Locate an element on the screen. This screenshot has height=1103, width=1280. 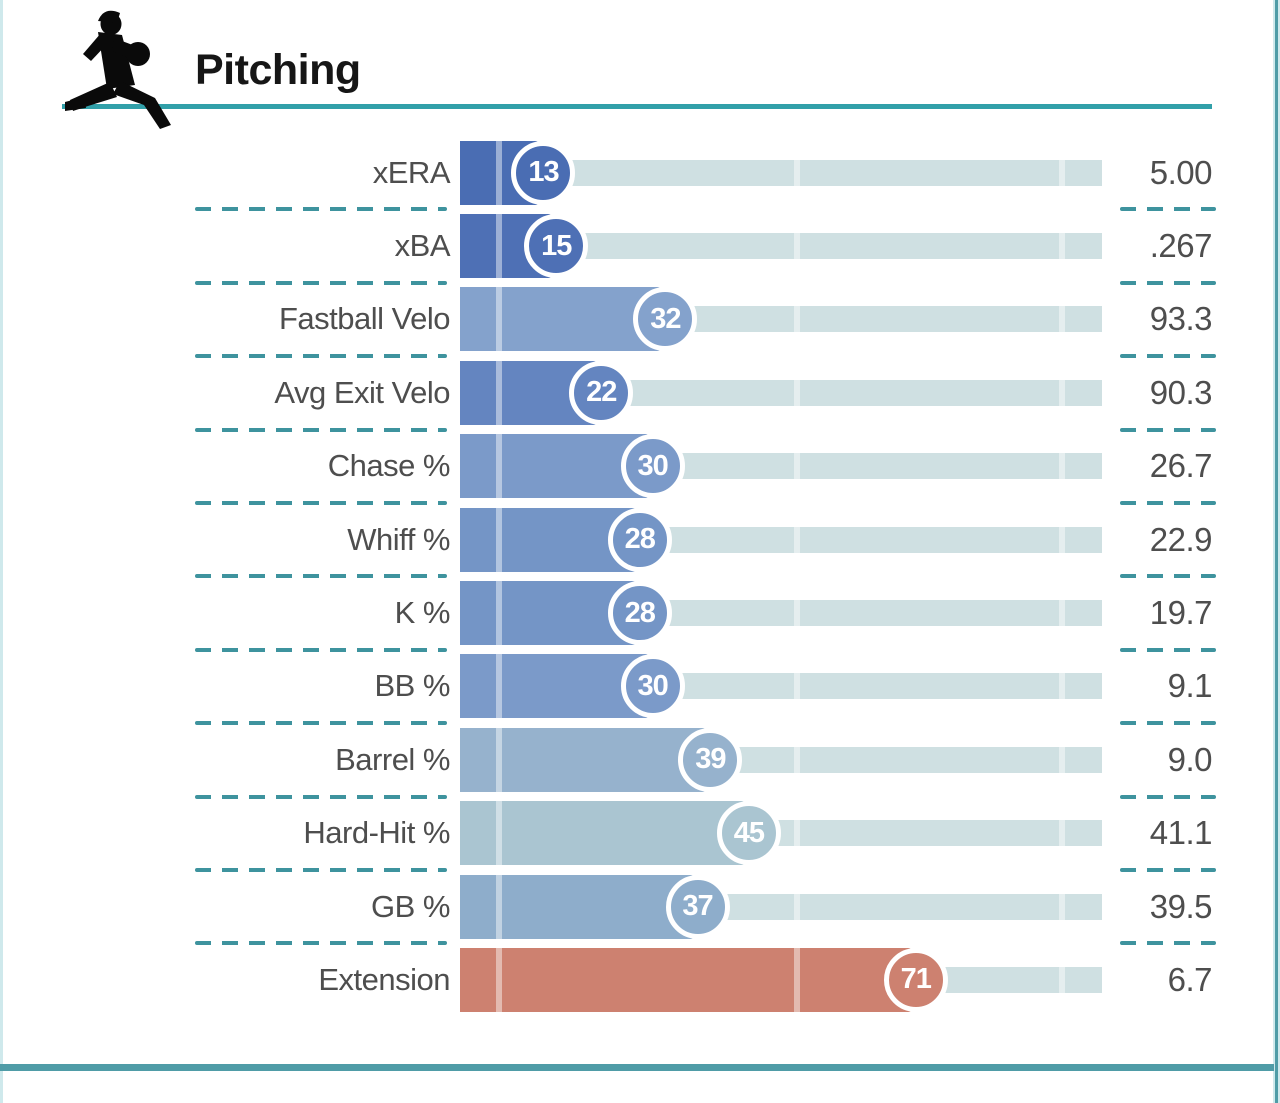
card-right-border is located at coordinates (1276, 551).